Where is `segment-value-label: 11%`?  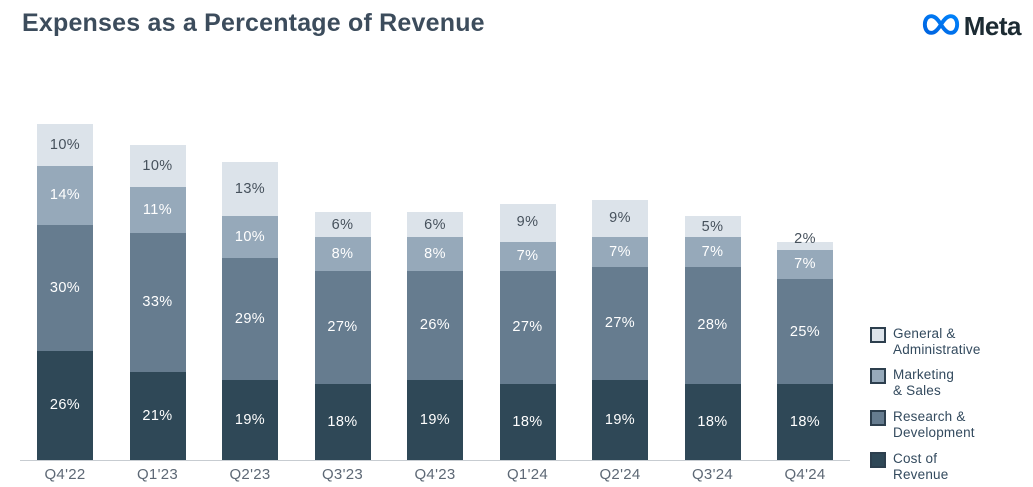
segment-value-label: 11% is located at coordinates (157, 209).